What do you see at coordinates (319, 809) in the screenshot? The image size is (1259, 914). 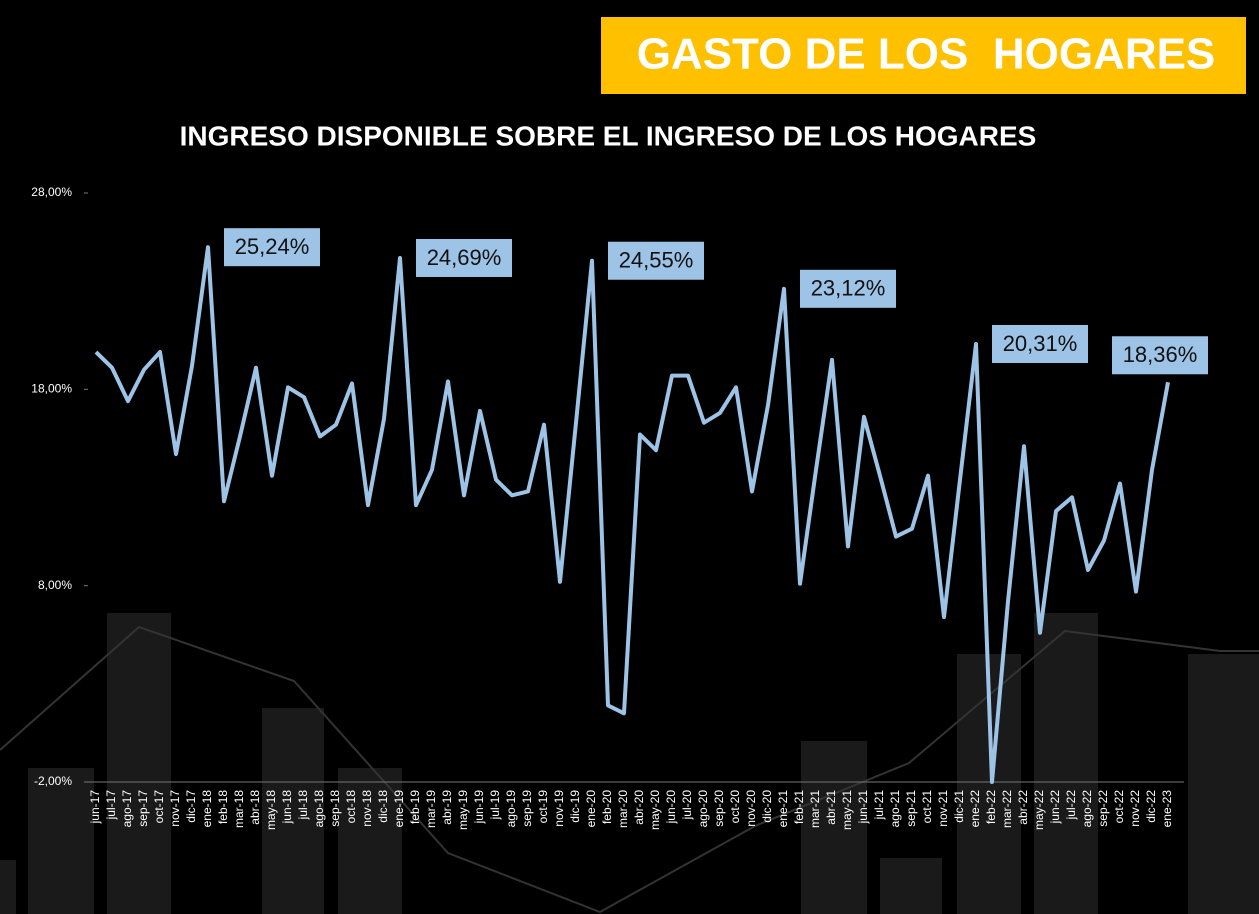 I see `x-tick-label: ago-18` at bounding box center [319, 809].